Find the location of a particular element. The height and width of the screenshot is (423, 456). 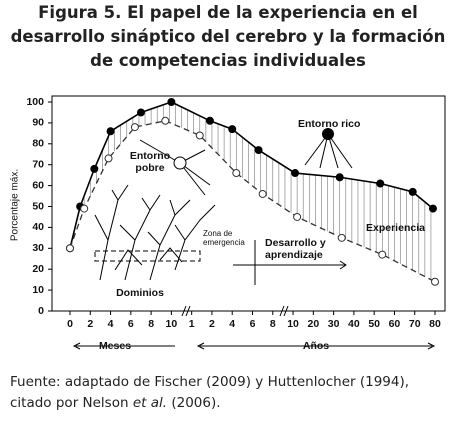

annotation: Dominios is located at coordinates (140, 293).